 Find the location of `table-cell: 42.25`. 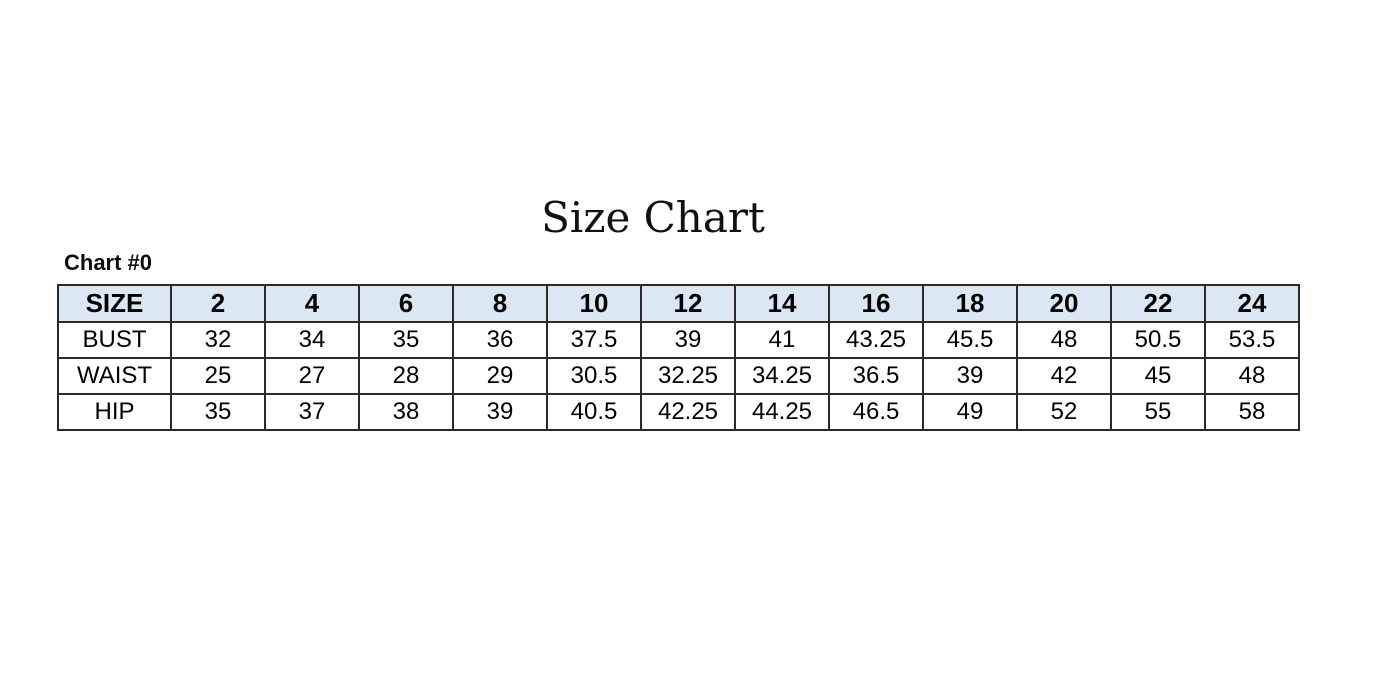

table-cell: 42.25 is located at coordinates (688, 412).